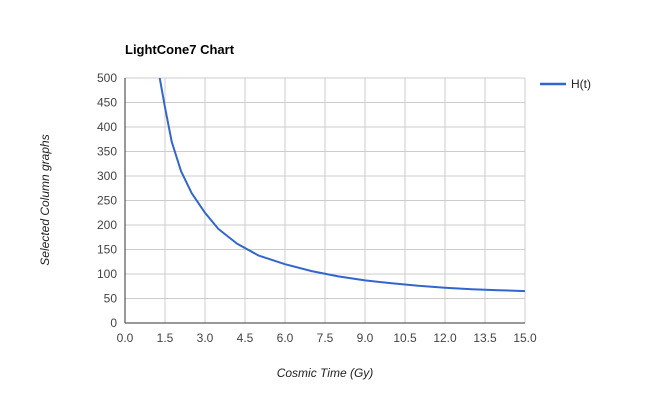 This screenshot has width=650, height=405. Describe the element at coordinates (113, 323) in the screenshot. I see `y-tick-label: 0` at that location.